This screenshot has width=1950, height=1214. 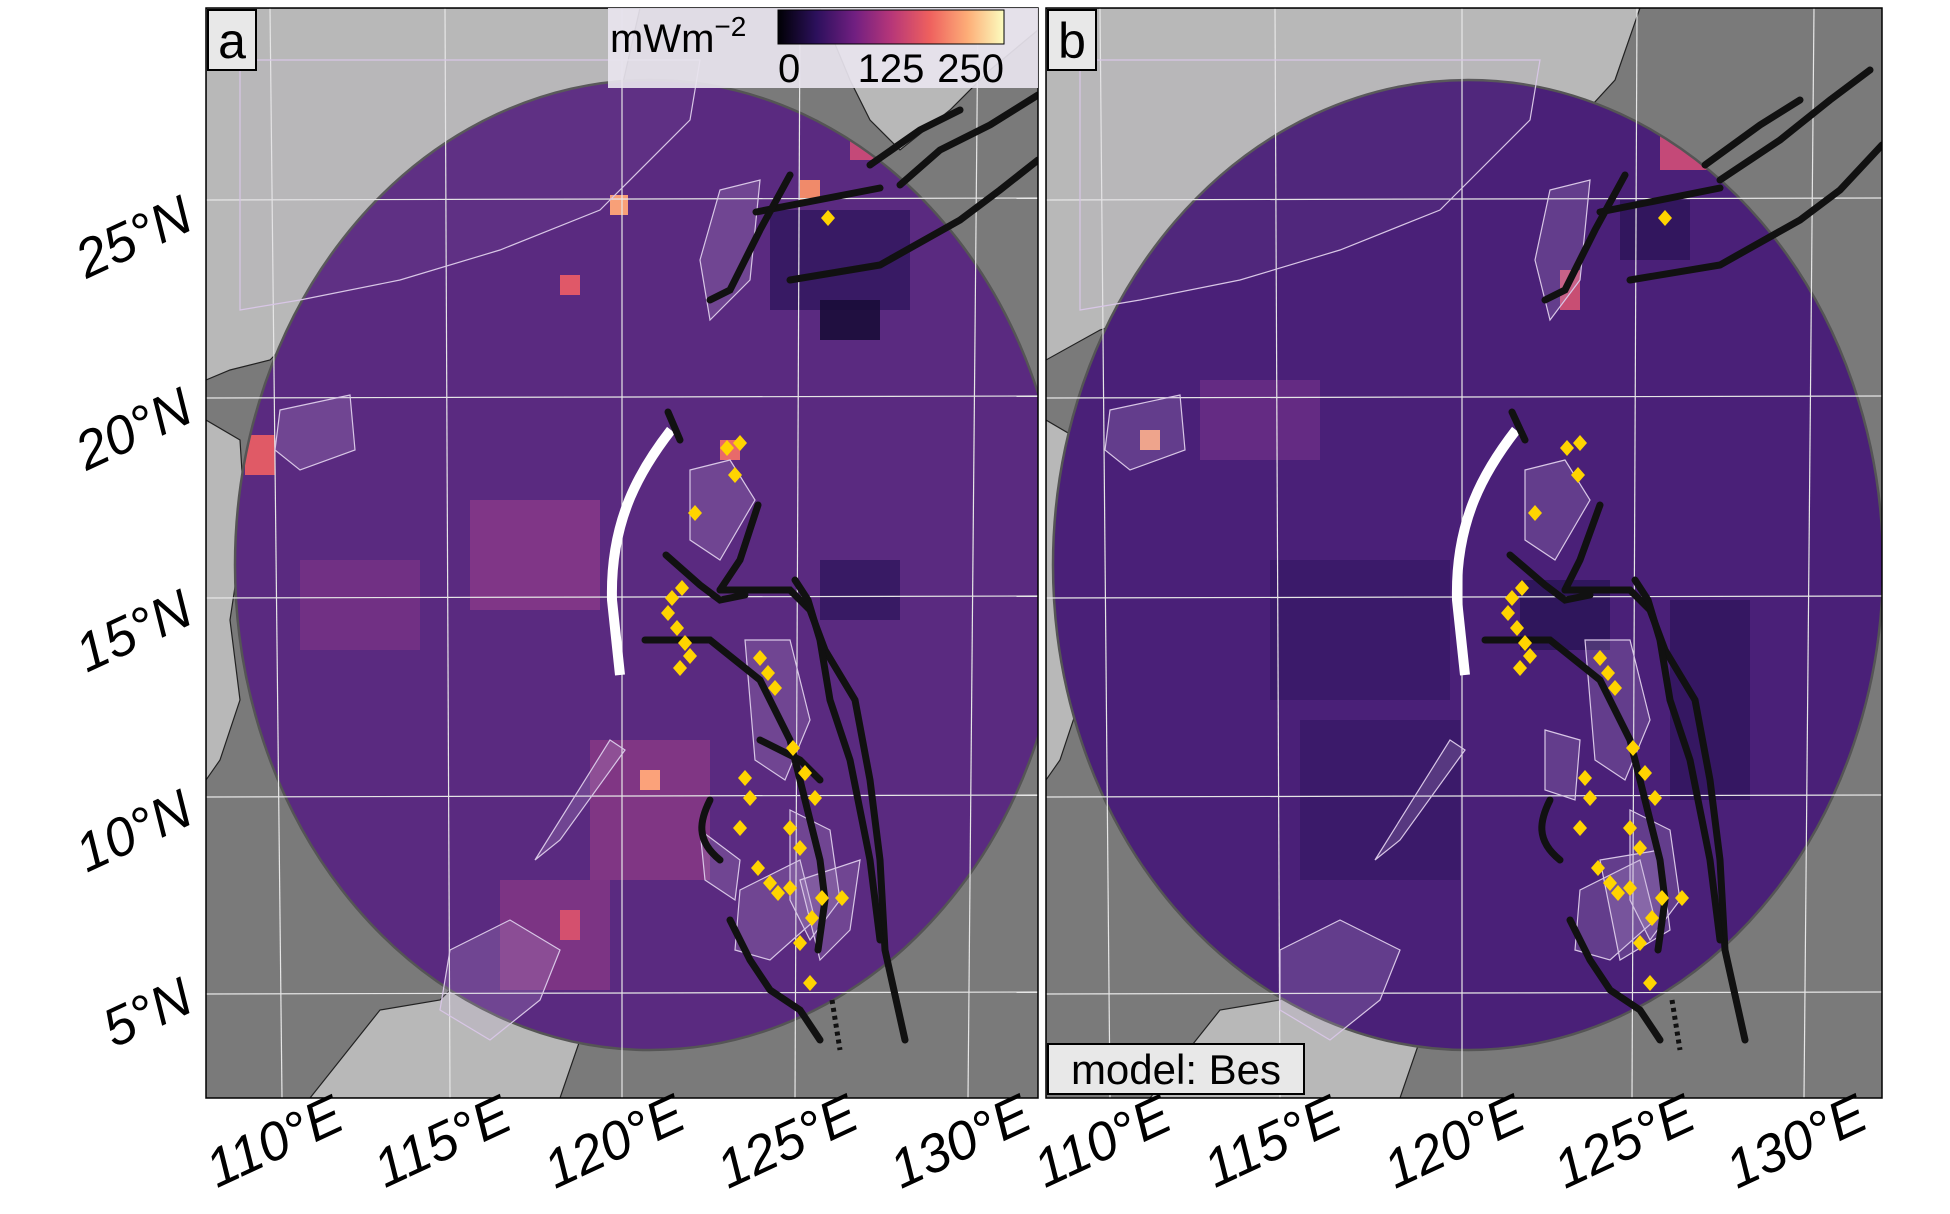 I want to click on latitude-labels: 25°N 20°N 15°N 10°N 5°N, so click(x=133, y=621).